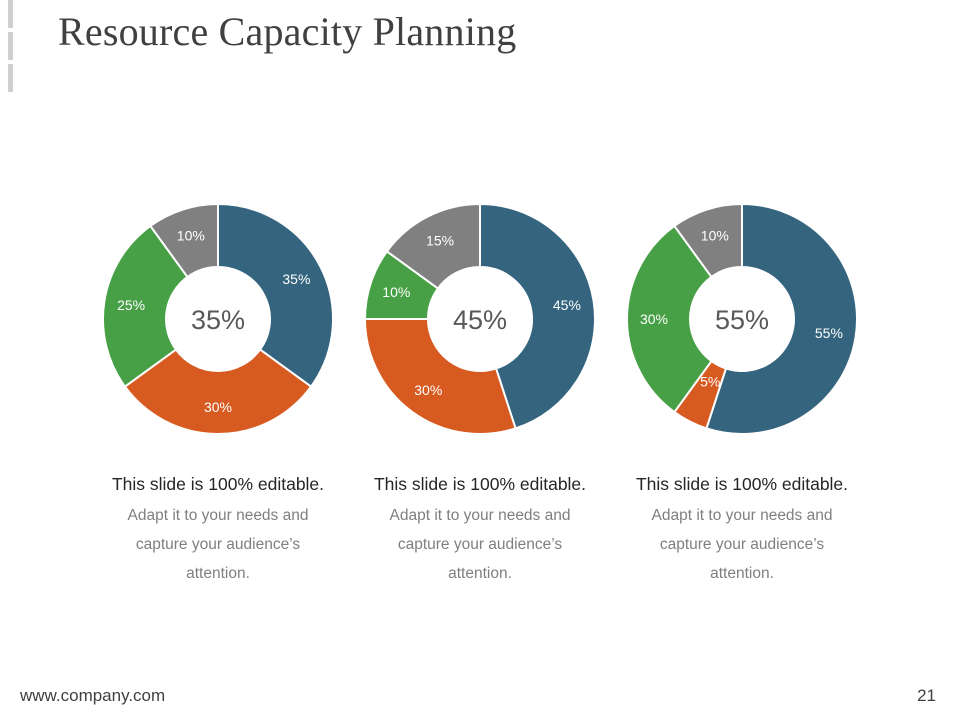  What do you see at coordinates (93, 695) in the screenshot?
I see `footer-url: www.company.com` at bounding box center [93, 695].